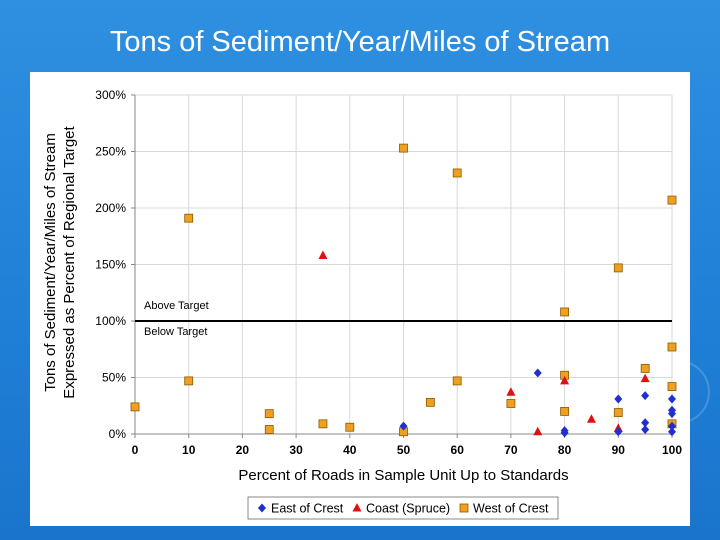 The height and width of the screenshot is (540, 720). What do you see at coordinates (511, 450) in the screenshot?
I see `x-tick-label: 70` at bounding box center [511, 450].